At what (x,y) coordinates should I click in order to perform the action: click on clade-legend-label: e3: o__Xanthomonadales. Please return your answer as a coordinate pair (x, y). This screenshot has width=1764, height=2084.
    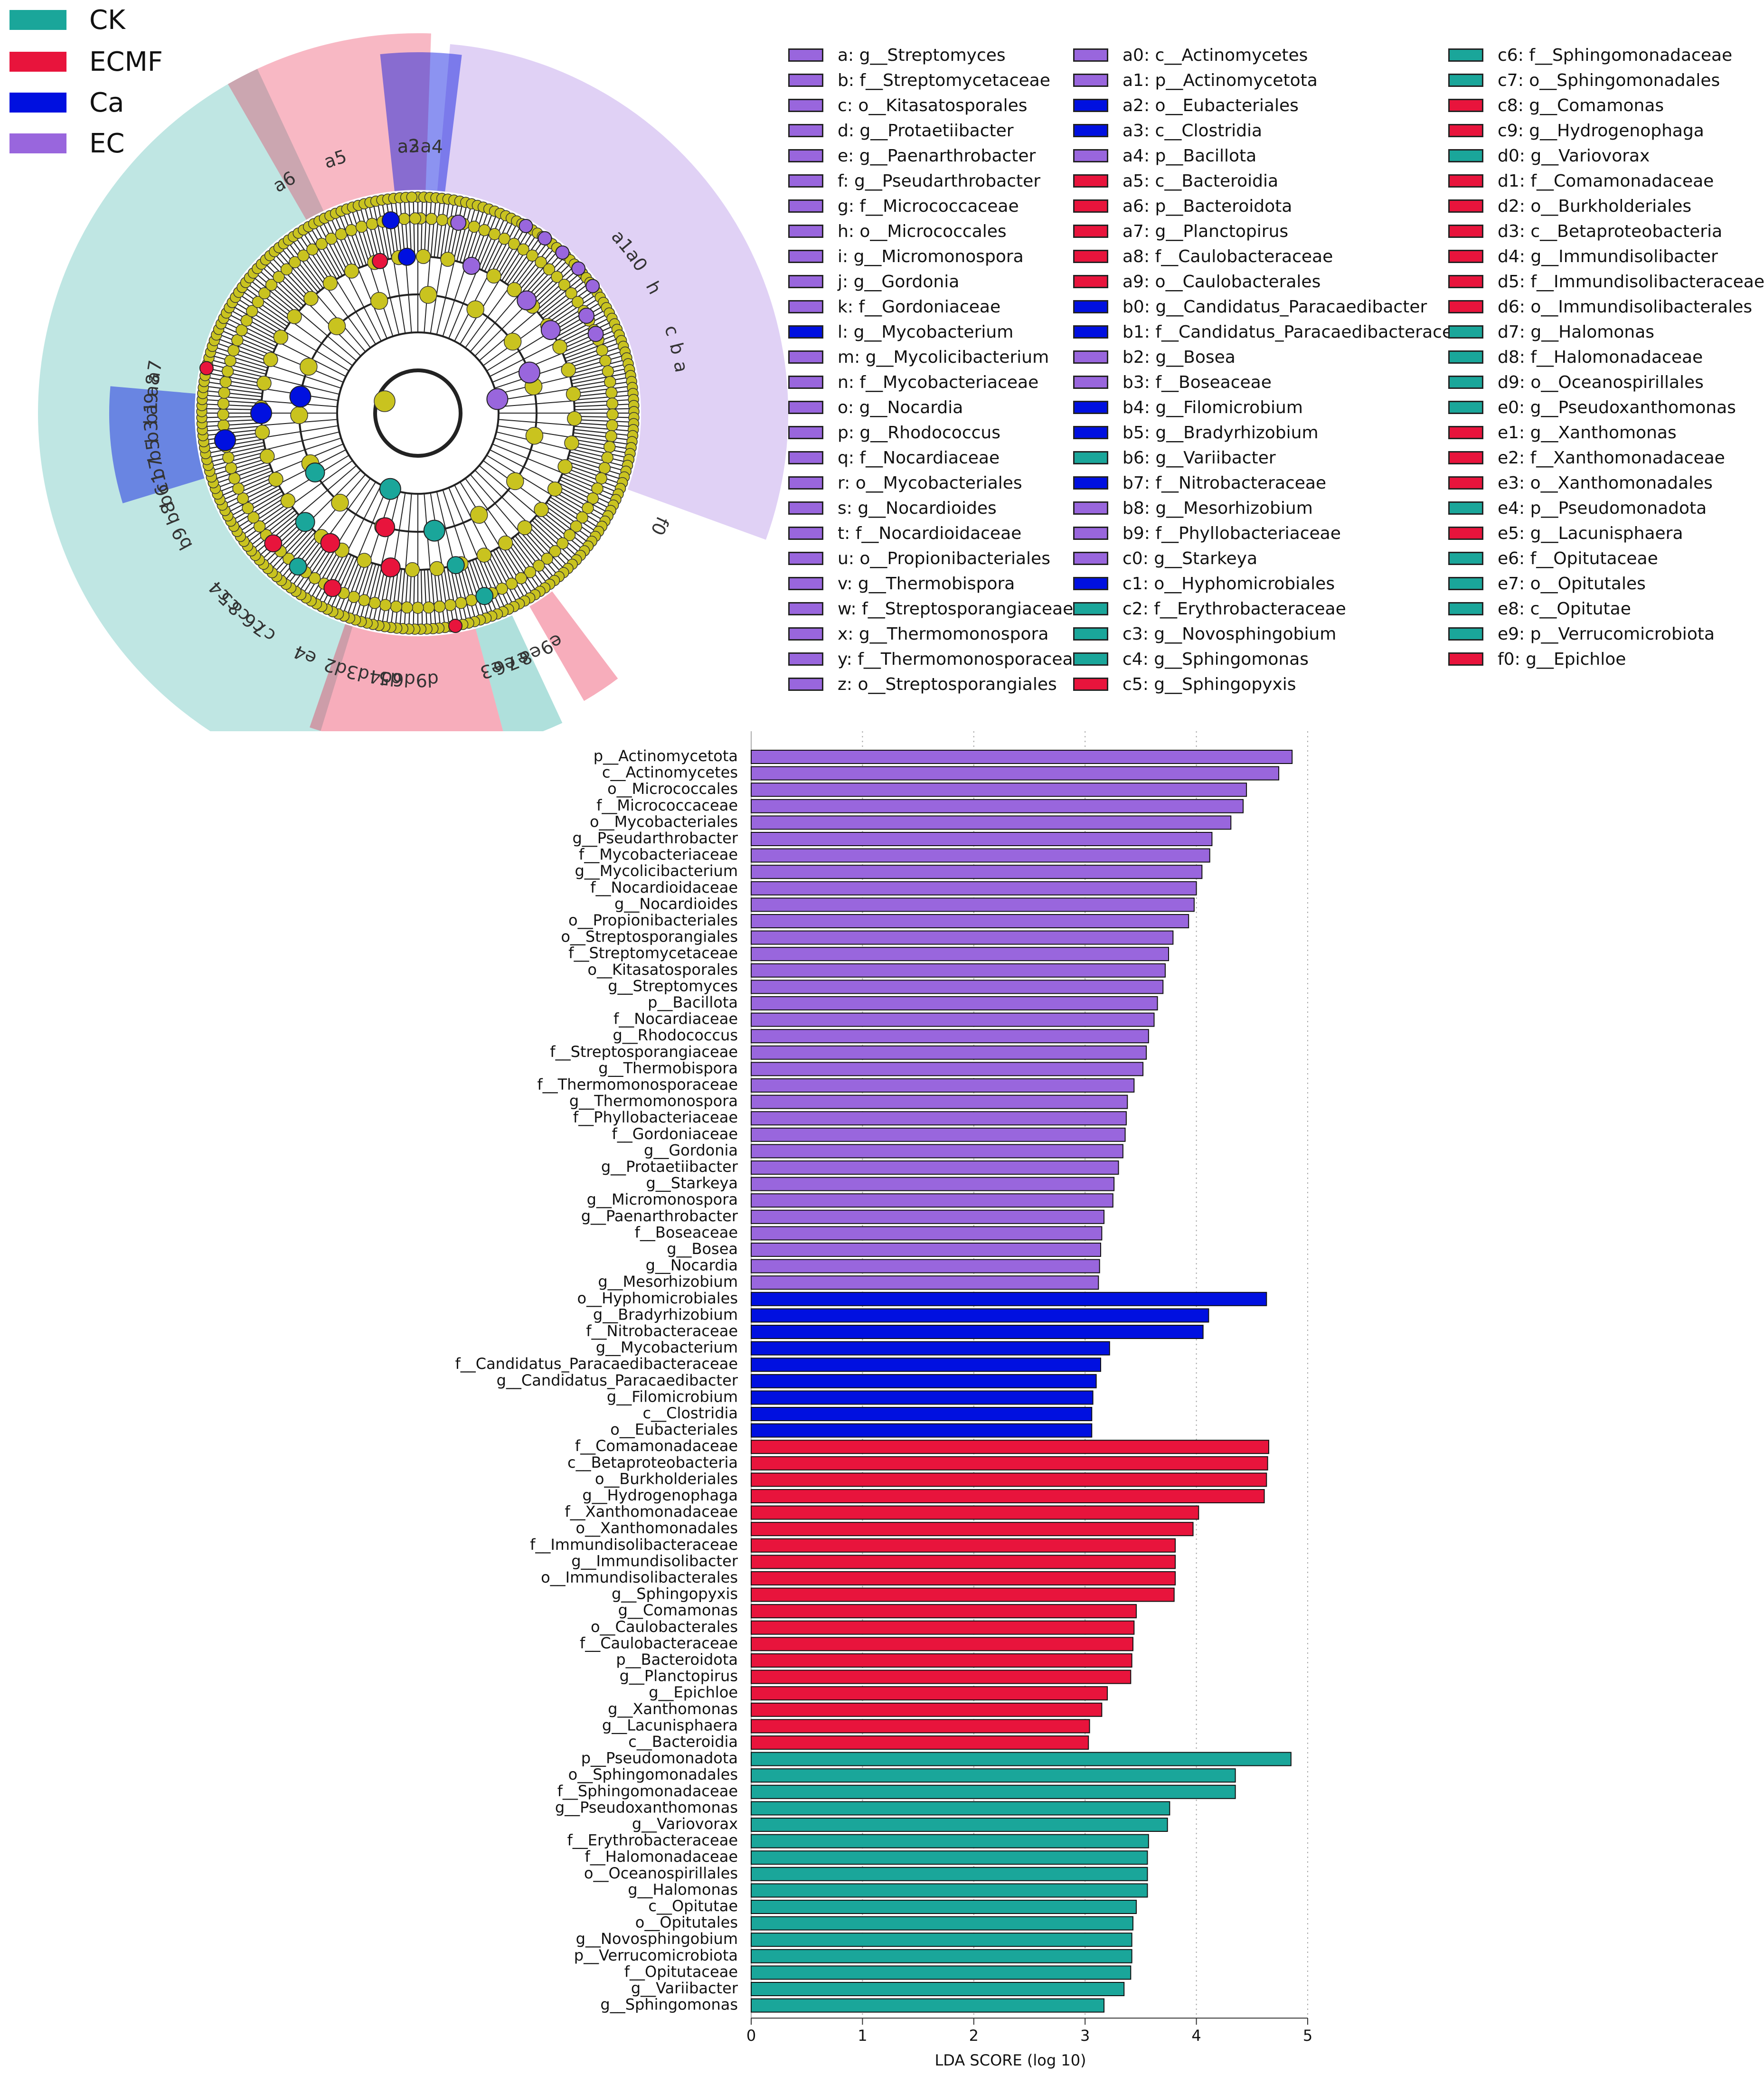
    Looking at the image, I should click on (1605, 483).